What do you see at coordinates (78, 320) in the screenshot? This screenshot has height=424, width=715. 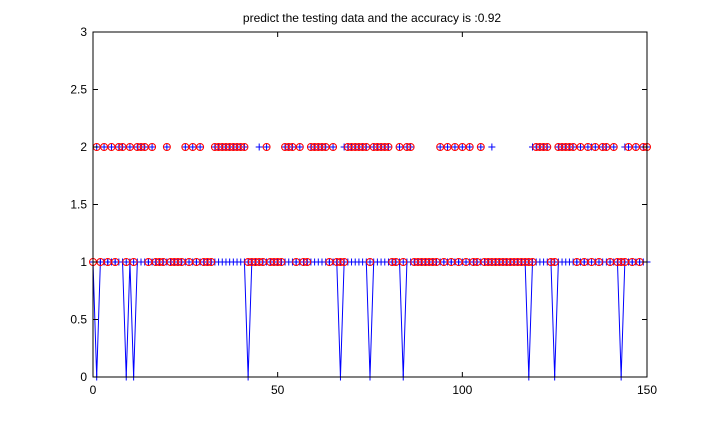 I see `y-tick-label: 0.5` at bounding box center [78, 320].